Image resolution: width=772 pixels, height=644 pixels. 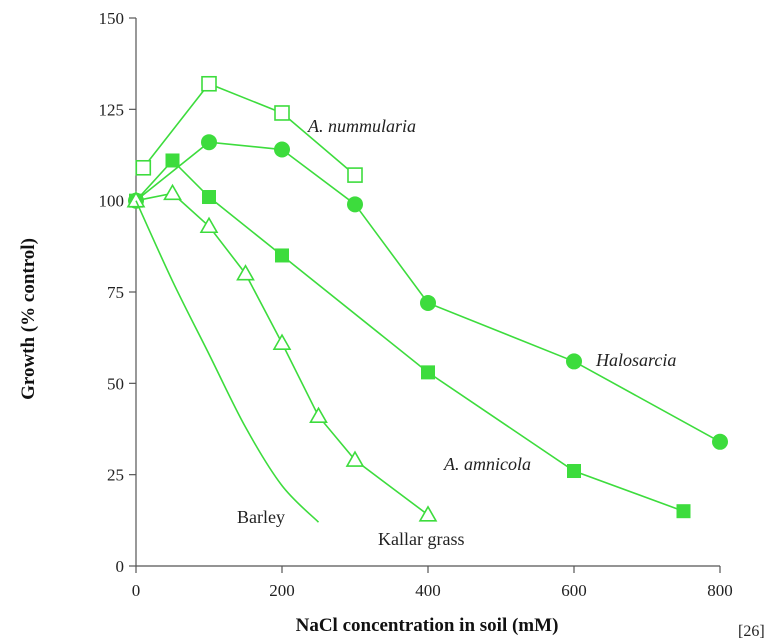 I want to click on label-kallar-grass: Kallar grass, so click(x=421, y=539).